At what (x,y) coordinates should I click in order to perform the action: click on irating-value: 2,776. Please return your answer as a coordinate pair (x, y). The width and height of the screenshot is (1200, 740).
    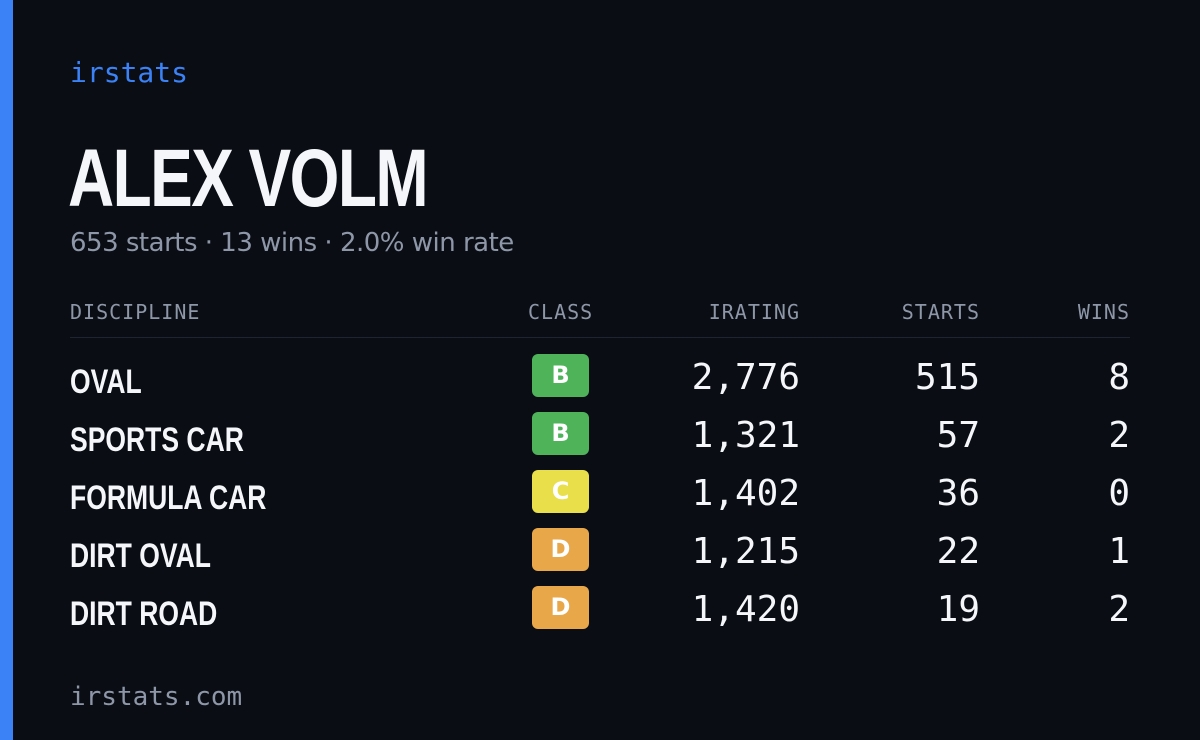
    Looking at the image, I should click on (745, 377).